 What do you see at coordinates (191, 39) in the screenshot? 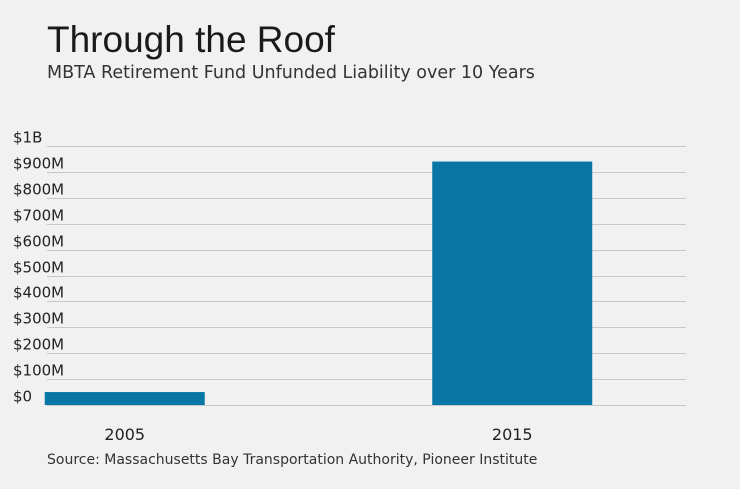
I see `chart-title: Through the Roof` at bounding box center [191, 39].